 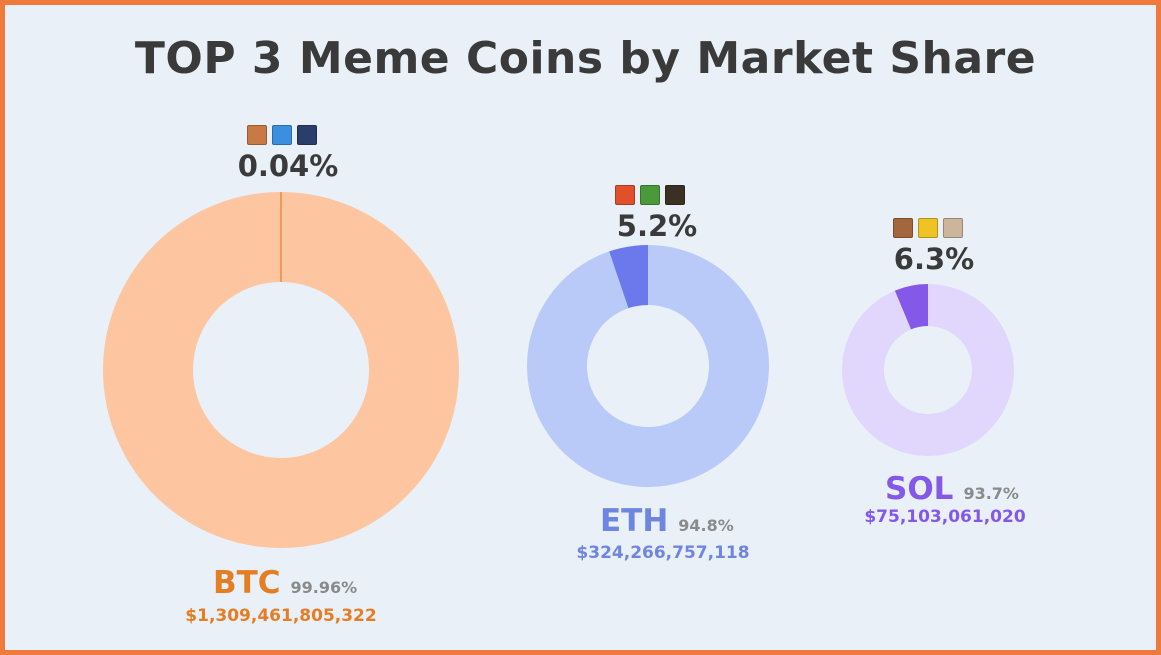 What do you see at coordinates (657, 226) in the screenshot?
I see `eth-meme-share: 5.2%` at bounding box center [657, 226].